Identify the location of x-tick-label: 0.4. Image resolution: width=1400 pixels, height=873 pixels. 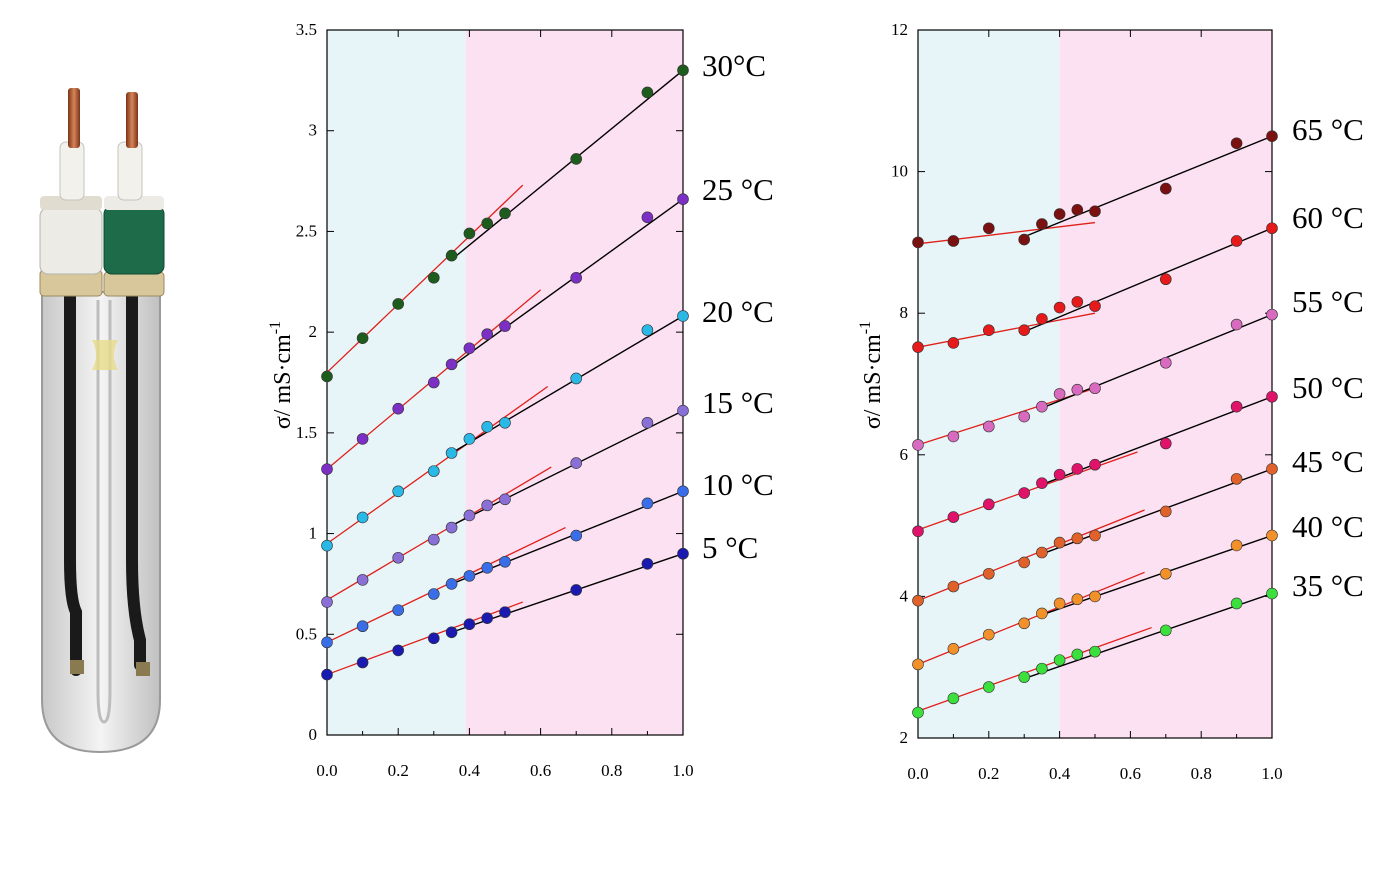
(470, 770).